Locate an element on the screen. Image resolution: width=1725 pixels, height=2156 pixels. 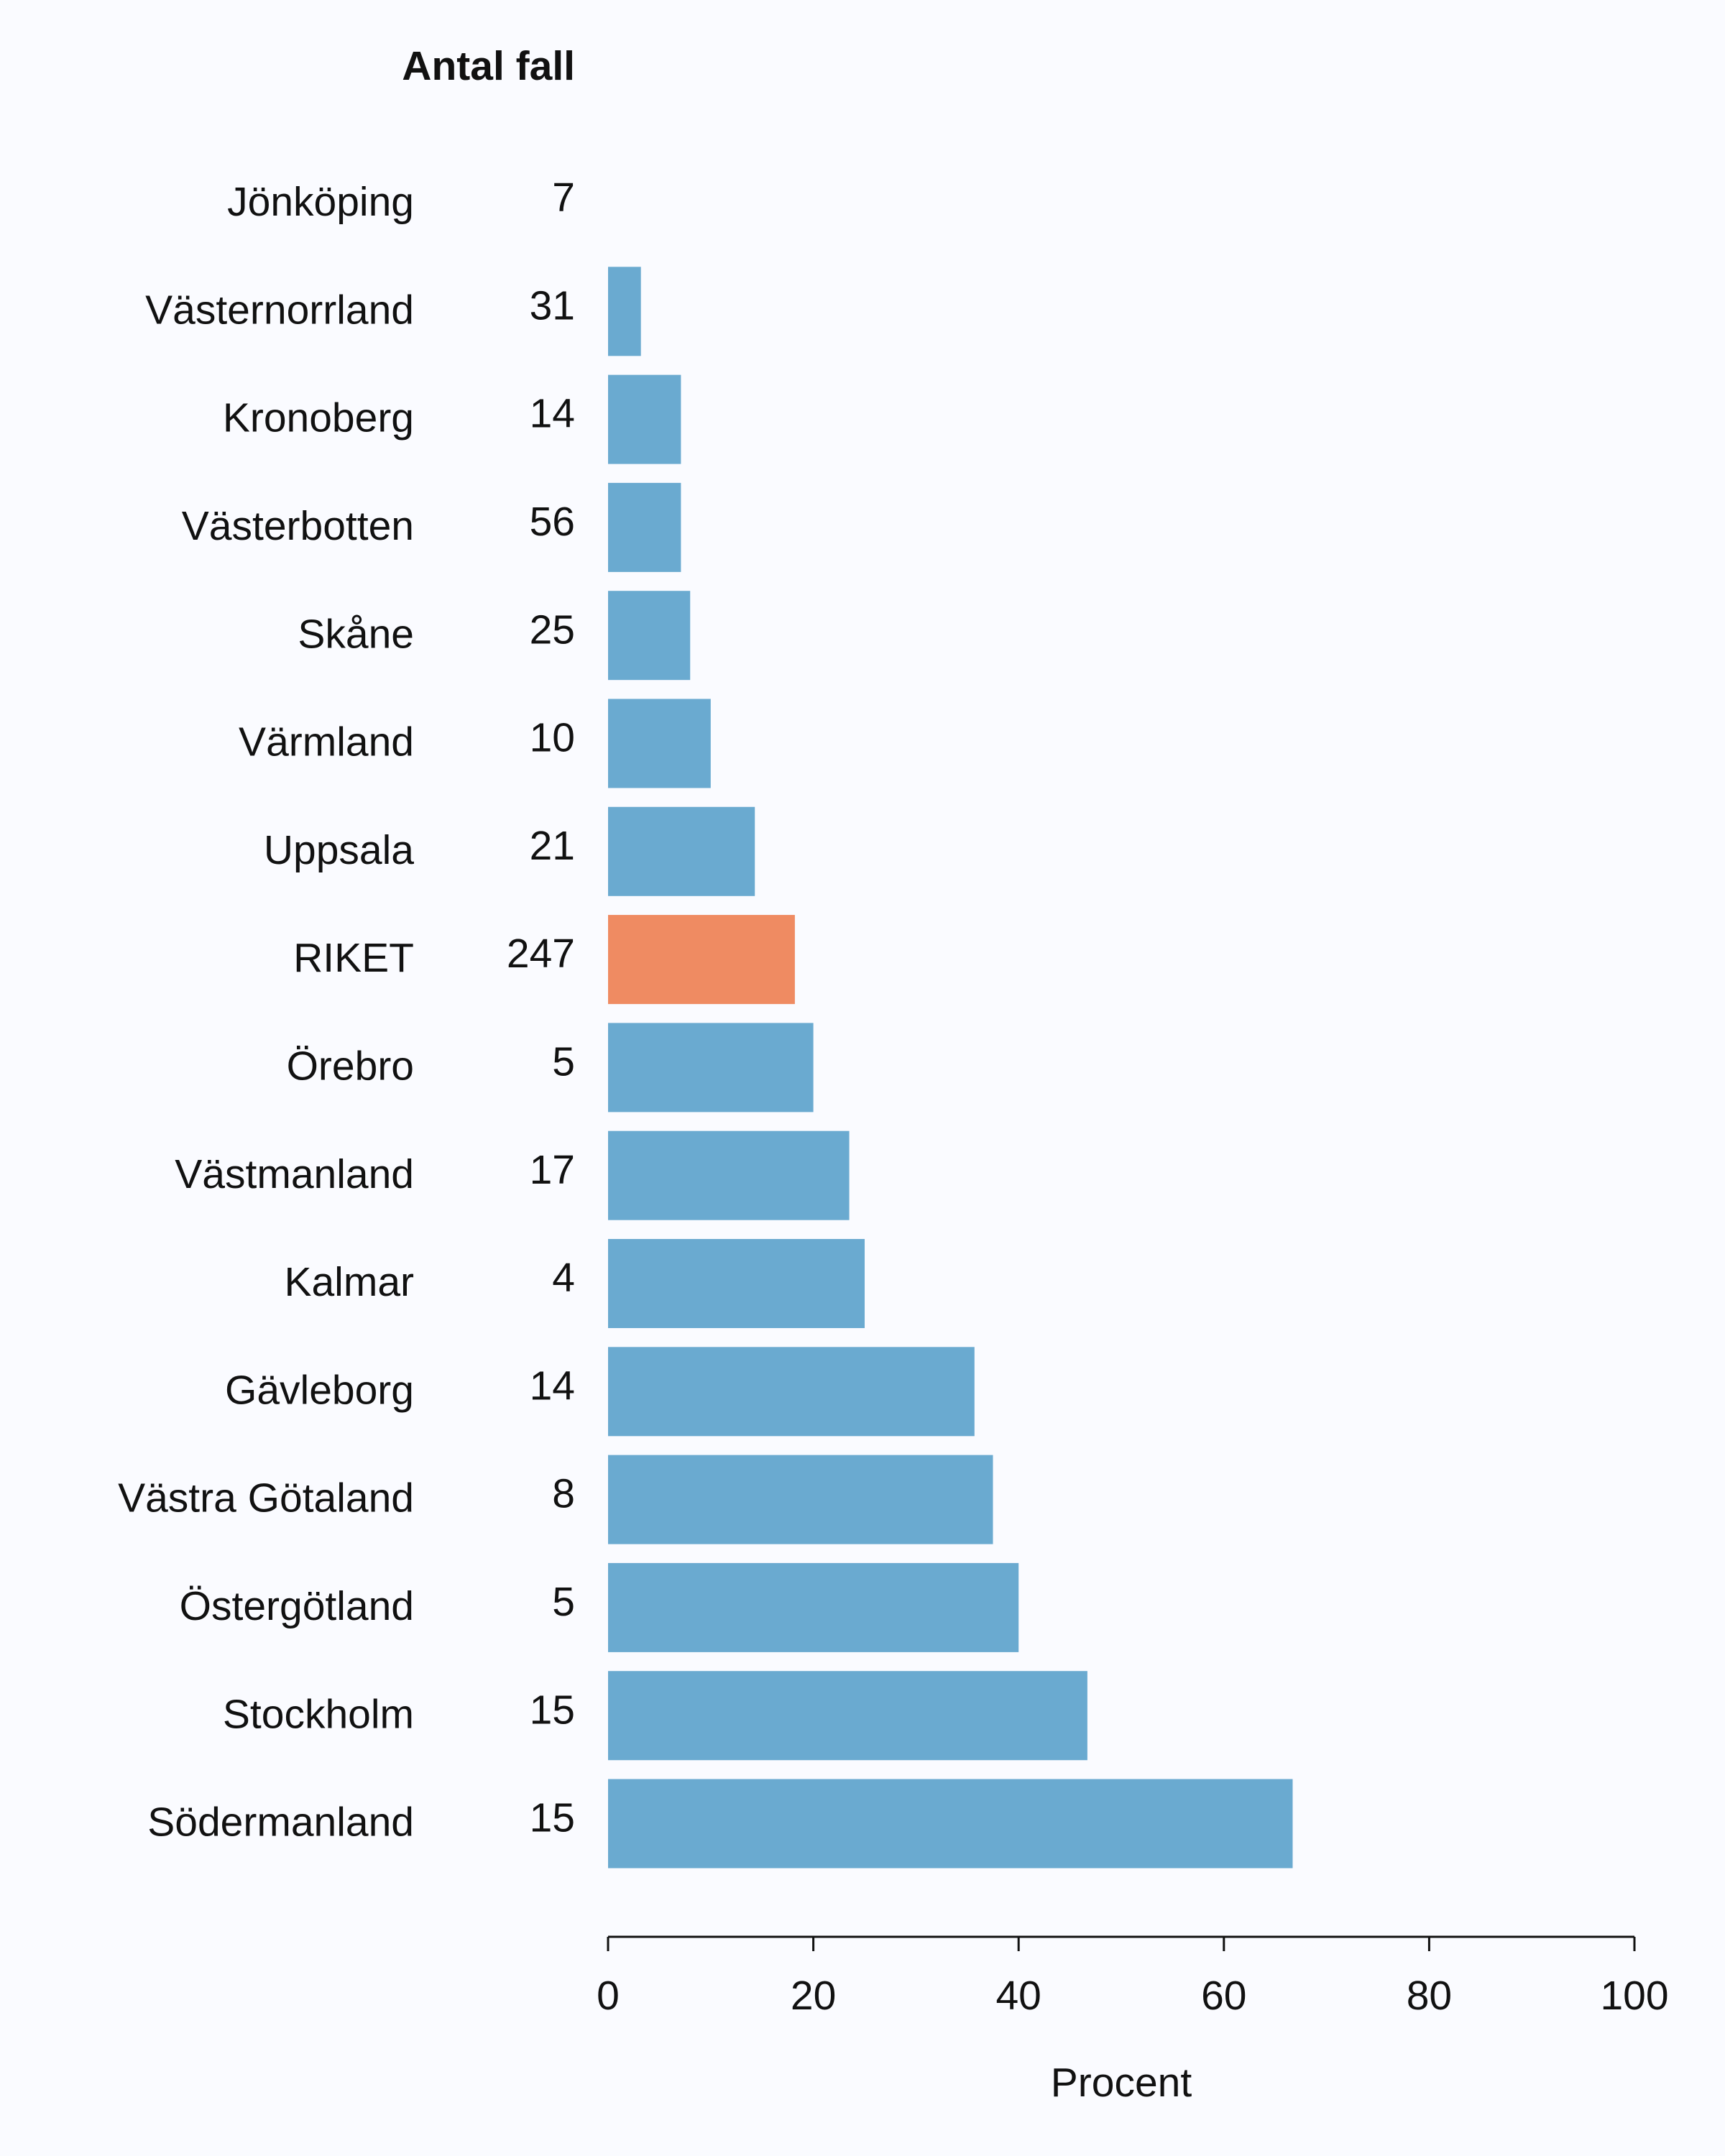
count-label: 7 is located at coordinates (563, 198).